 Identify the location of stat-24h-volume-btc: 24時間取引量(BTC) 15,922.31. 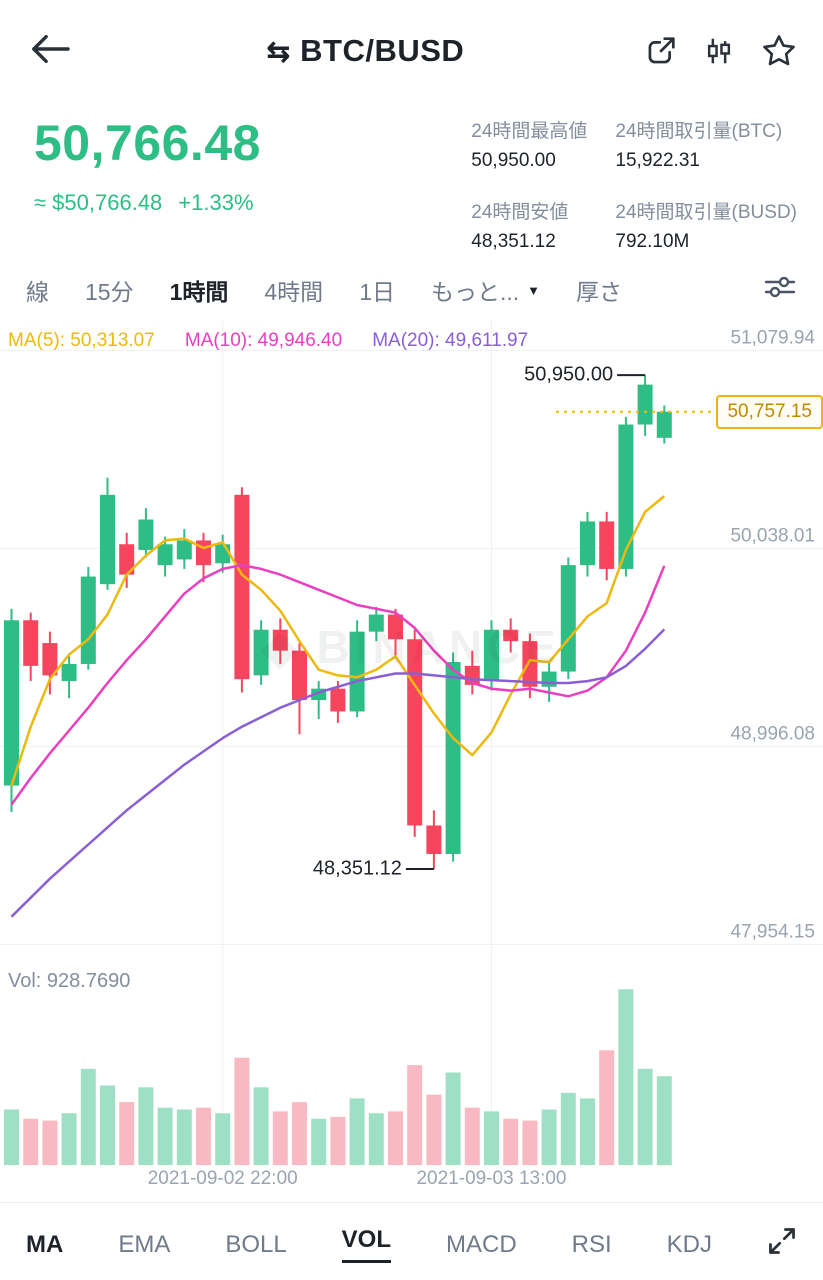
(699, 146).